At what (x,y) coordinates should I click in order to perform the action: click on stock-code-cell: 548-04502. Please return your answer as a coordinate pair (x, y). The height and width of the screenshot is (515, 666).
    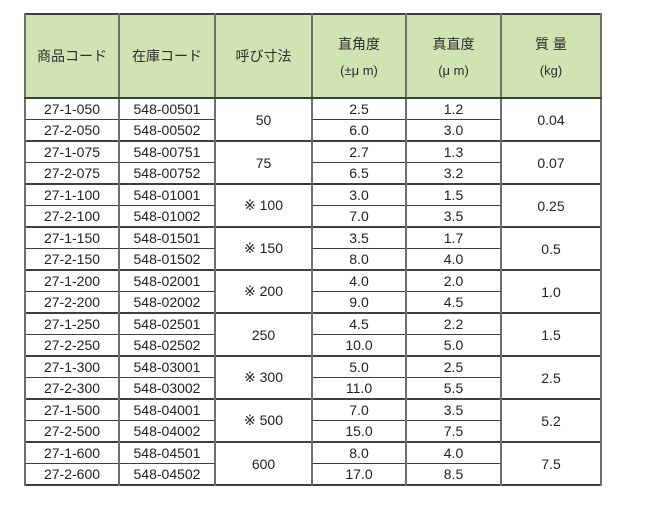
    Looking at the image, I should click on (167, 474).